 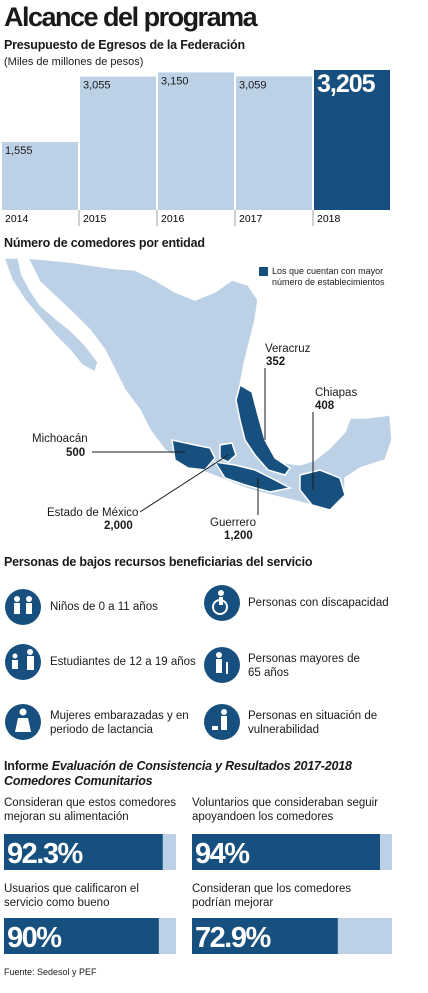 I want to click on x-tick-label: 2016, so click(x=173, y=219).